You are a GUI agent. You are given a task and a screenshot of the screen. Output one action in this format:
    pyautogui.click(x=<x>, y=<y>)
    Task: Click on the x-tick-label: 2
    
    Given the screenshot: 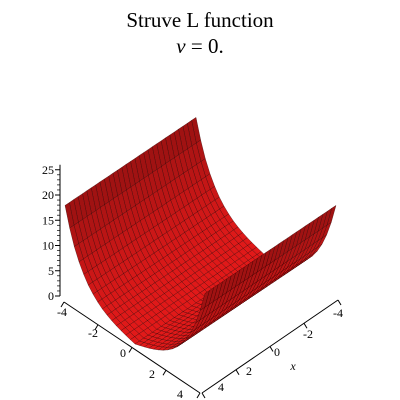 What is the action you would take?
    pyautogui.click(x=249, y=371)
    